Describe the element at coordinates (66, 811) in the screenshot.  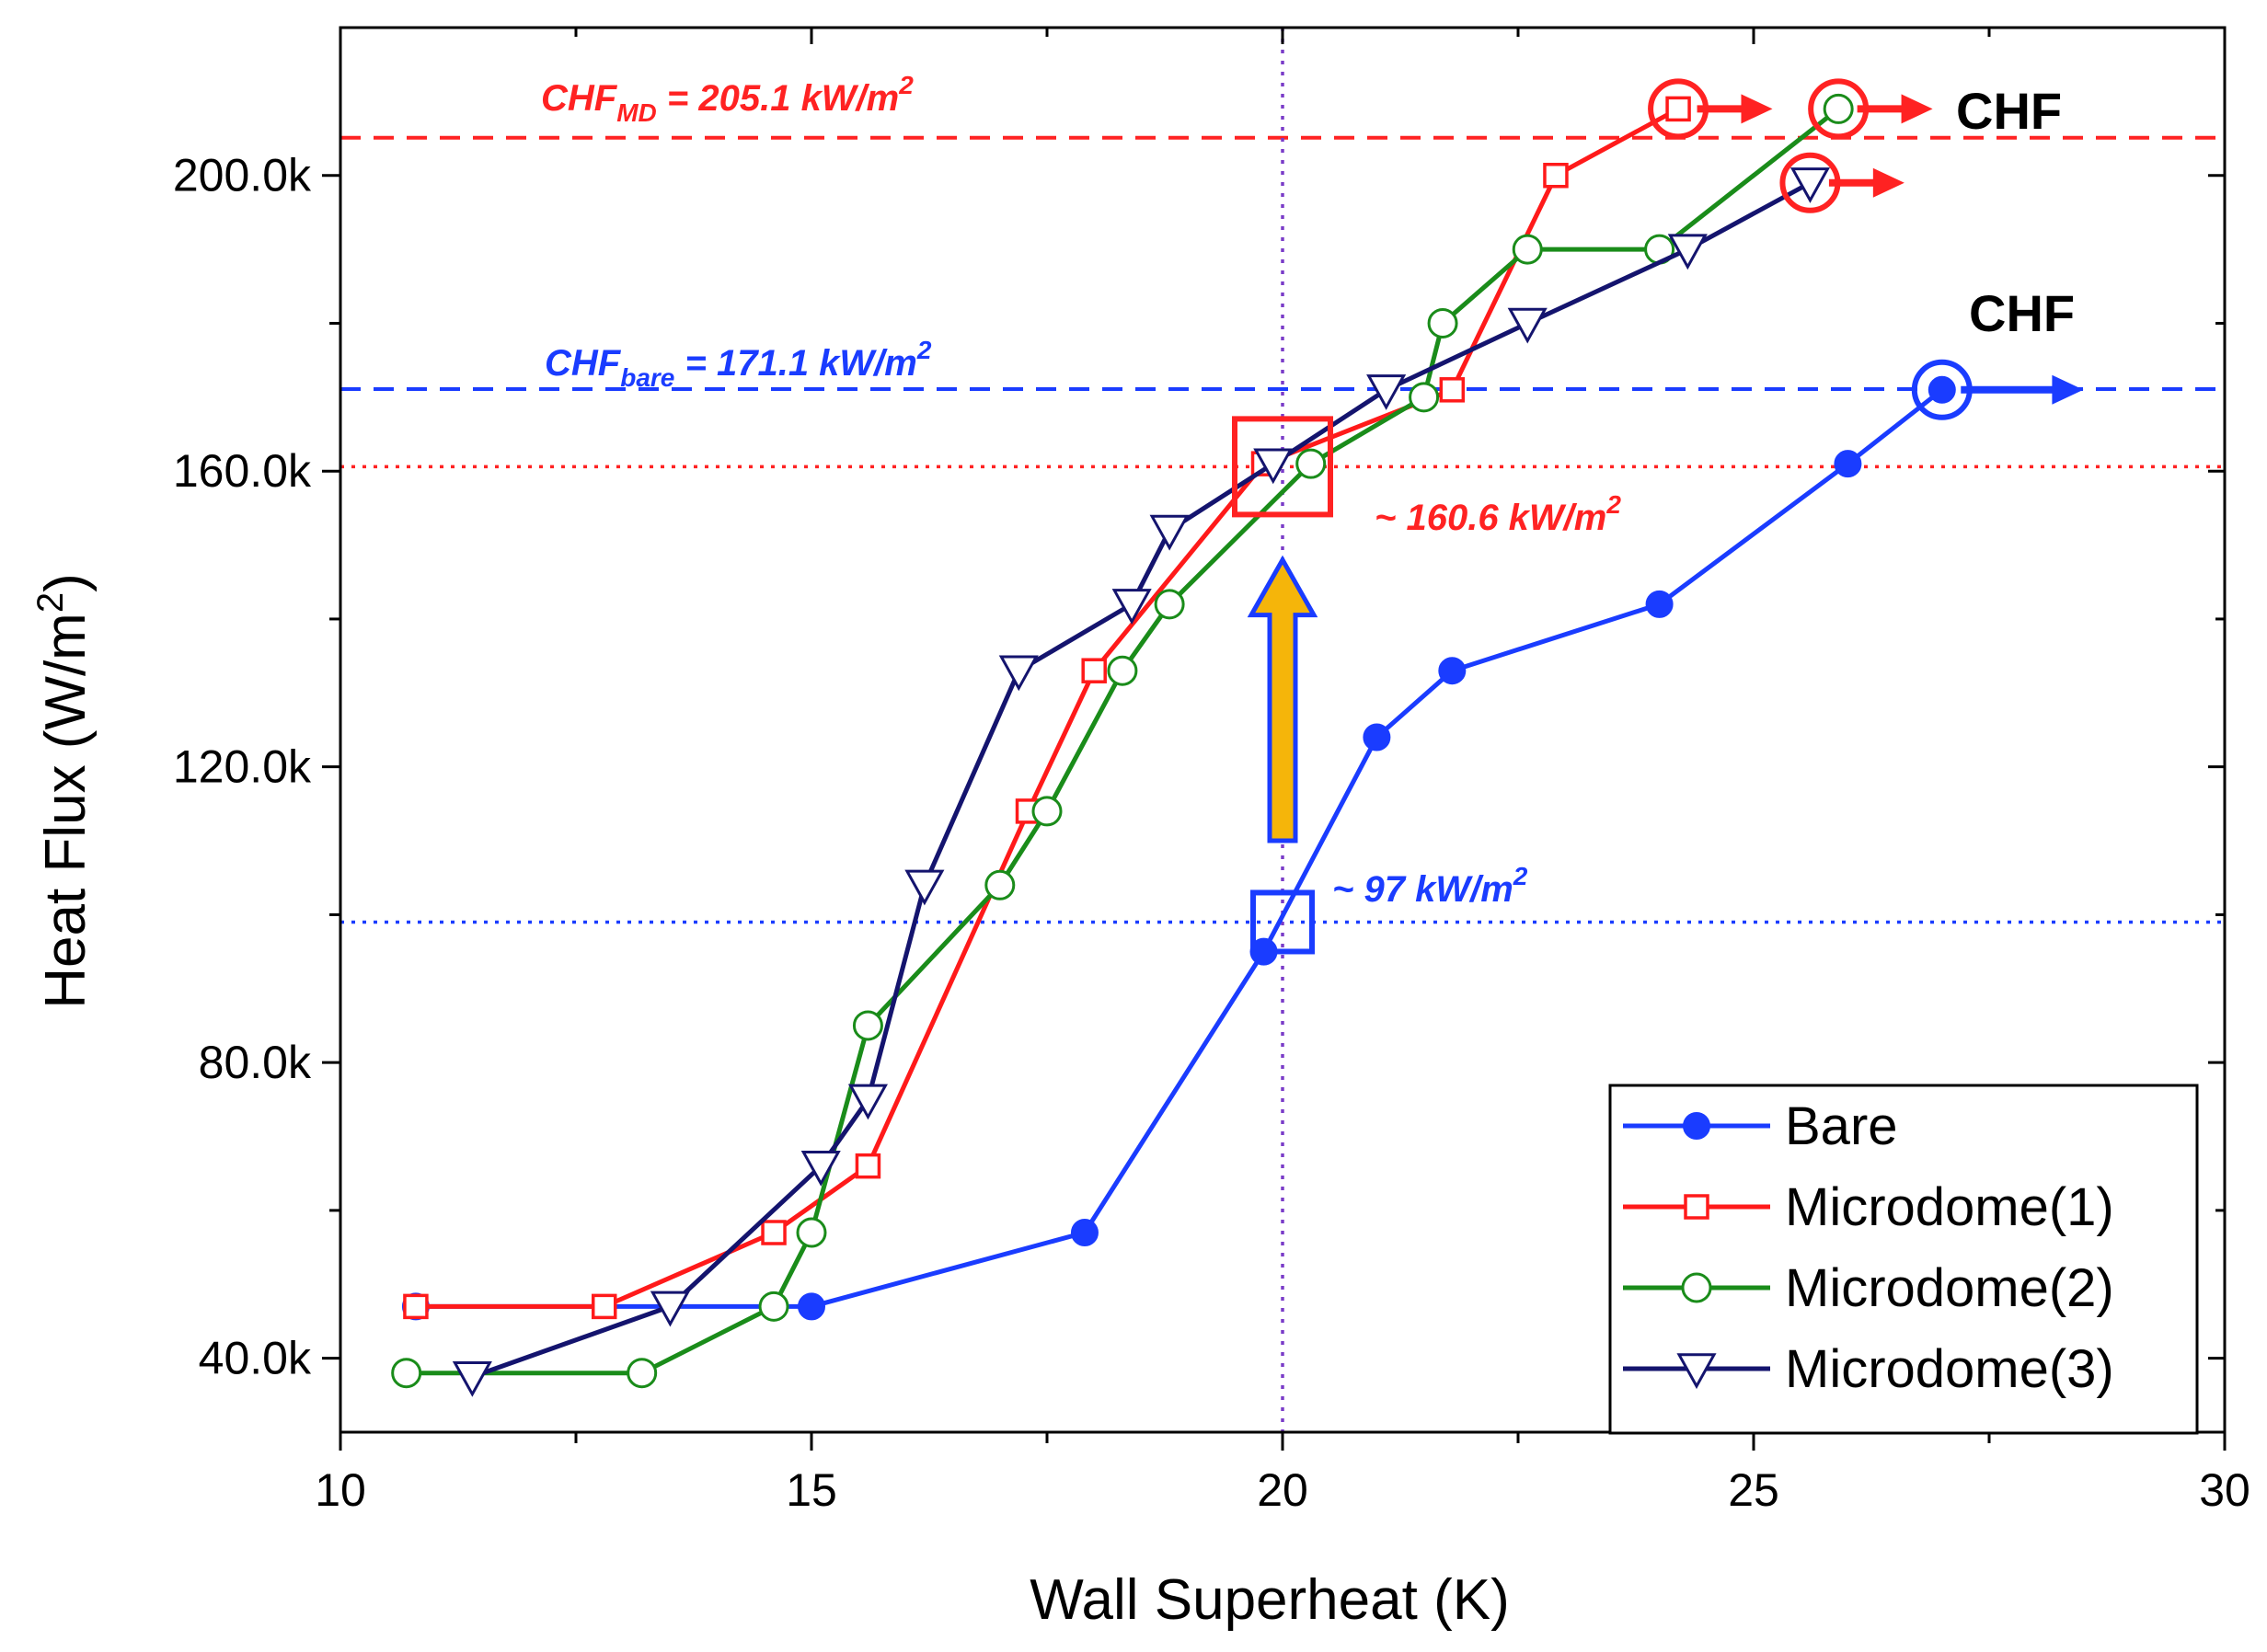
I see `y-axis-title-main: Heat Flux (W/m` at that location.